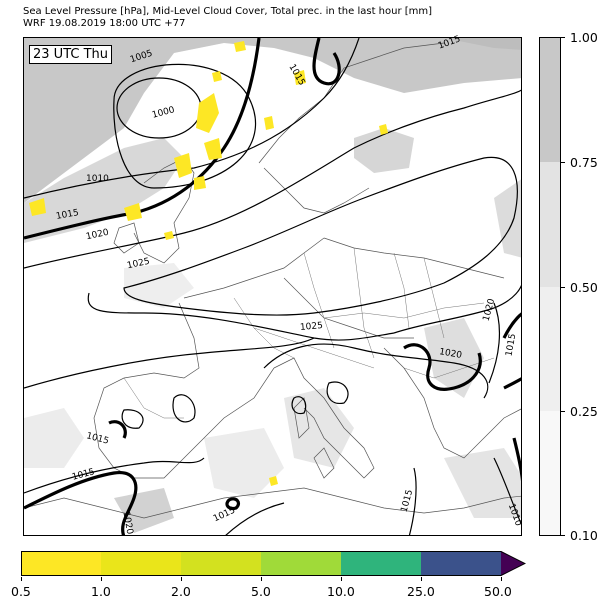 The image size is (613, 610). Describe the element at coordinates (584, 287) in the screenshot. I see `cloud-tick-label: 0.50` at that location.